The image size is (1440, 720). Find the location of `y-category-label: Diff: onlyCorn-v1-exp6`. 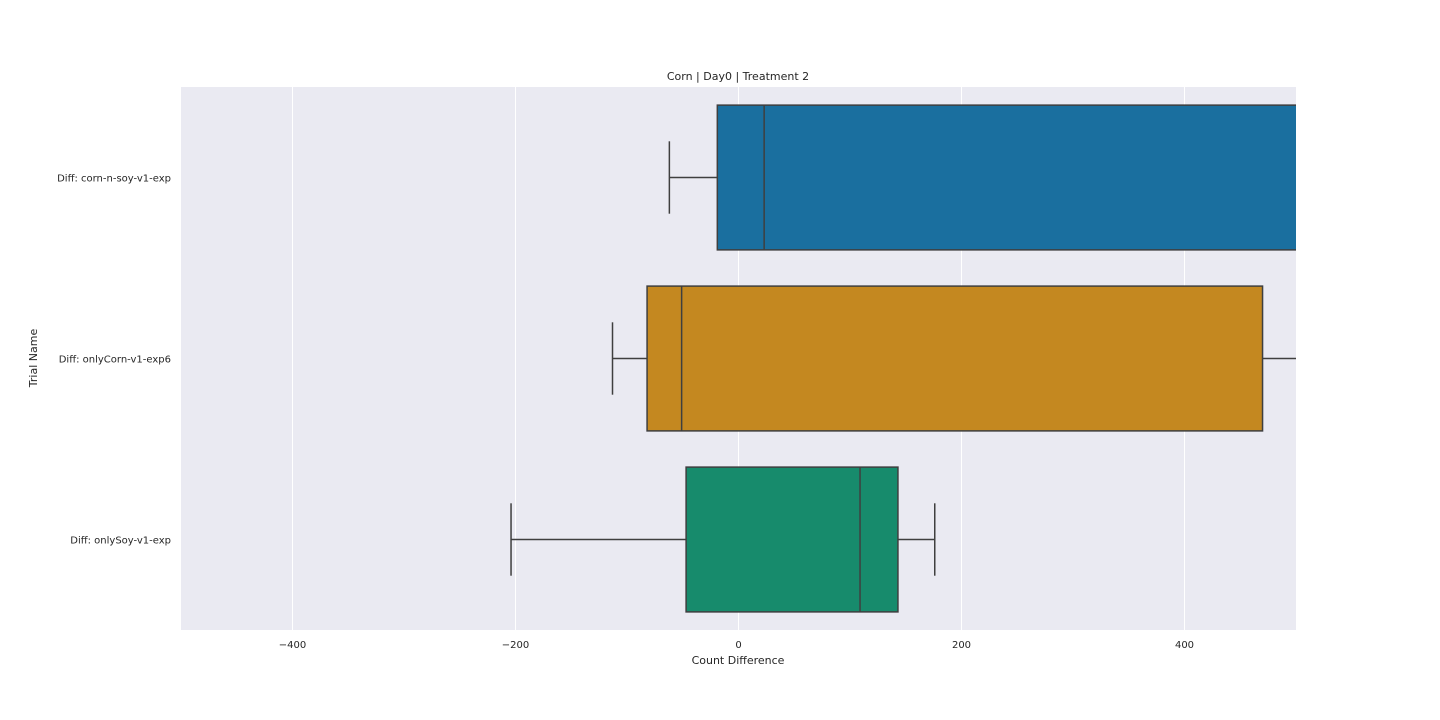

y-category-label: Diff: onlyCorn-v1-exp6 is located at coordinates (115, 360).